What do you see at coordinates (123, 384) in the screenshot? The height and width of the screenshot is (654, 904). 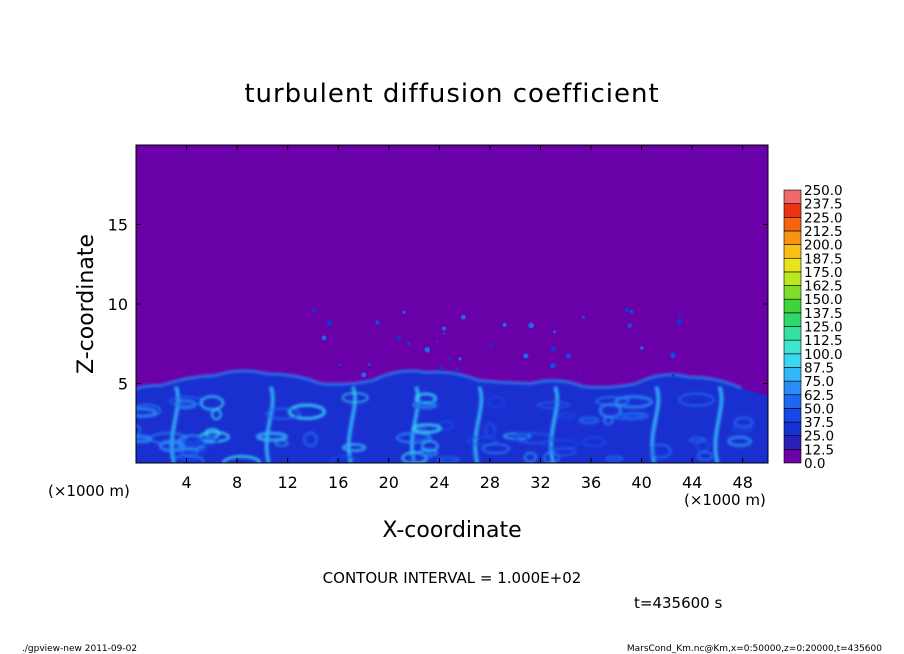 I see `y-tick-label: 5` at bounding box center [123, 384].